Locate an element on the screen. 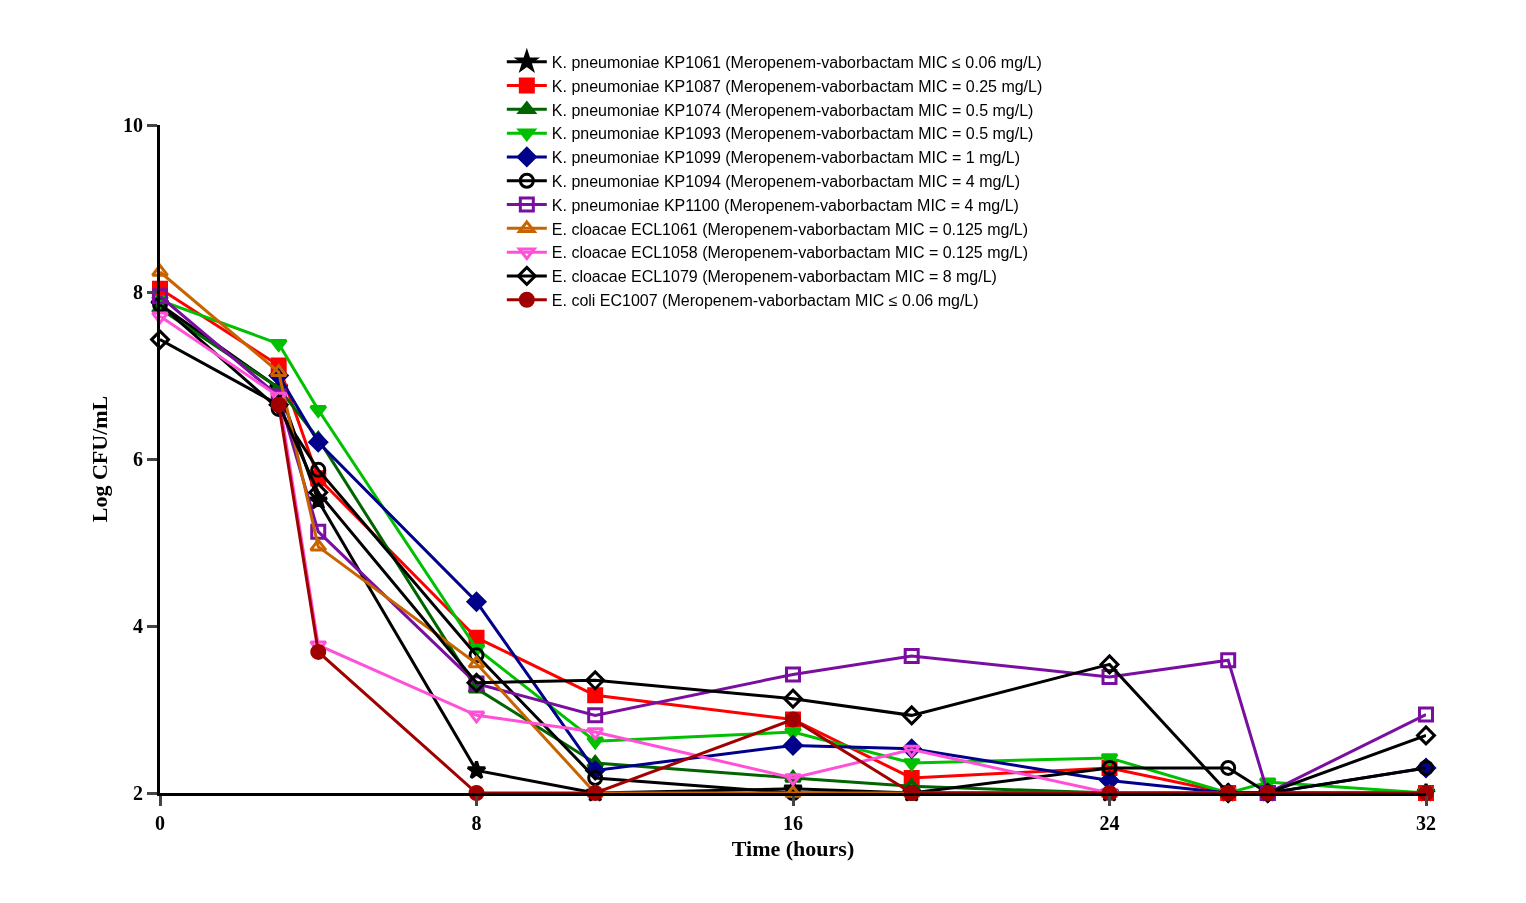 The image size is (1526, 903). x-tick-label: 8 is located at coordinates (476, 823).